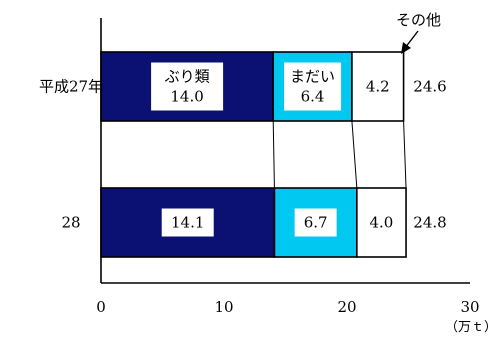  Describe the element at coordinates (186, 97) in the screenshot. I see `data-label: 14.0` at that location.